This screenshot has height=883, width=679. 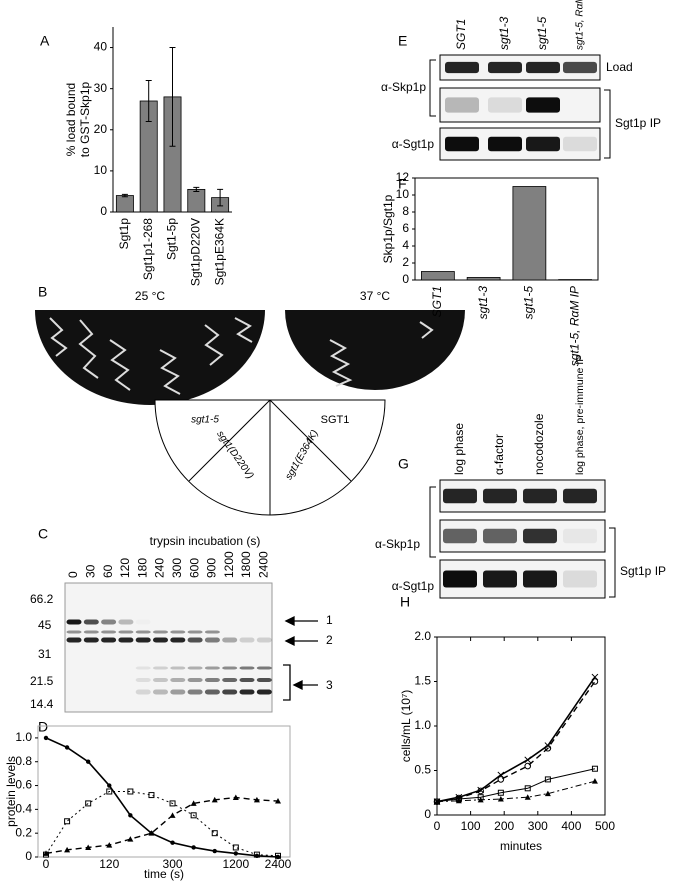 What do you see at coordinates (101, 47) in the screenshot?
I see `y-tick-label: 40` at bounding box center [101, 47].